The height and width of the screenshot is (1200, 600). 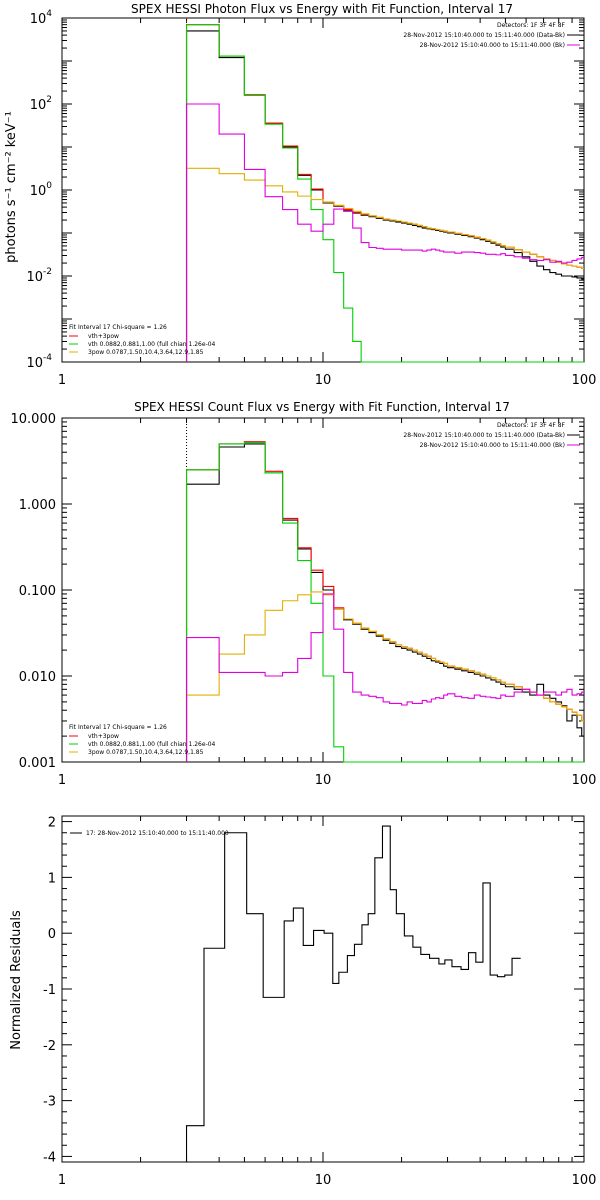 What do you see at coordinates (41, 104) in the screenshot?
I see `y-tick-label-10e2: 10²` at bounding box center [41, 104].